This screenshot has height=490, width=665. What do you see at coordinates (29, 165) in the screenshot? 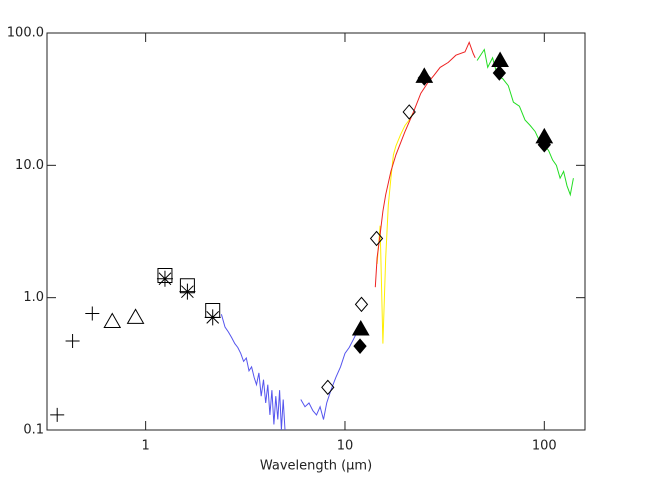
I see `y-tick-label: 10.0` at bounding box center [29, 165].